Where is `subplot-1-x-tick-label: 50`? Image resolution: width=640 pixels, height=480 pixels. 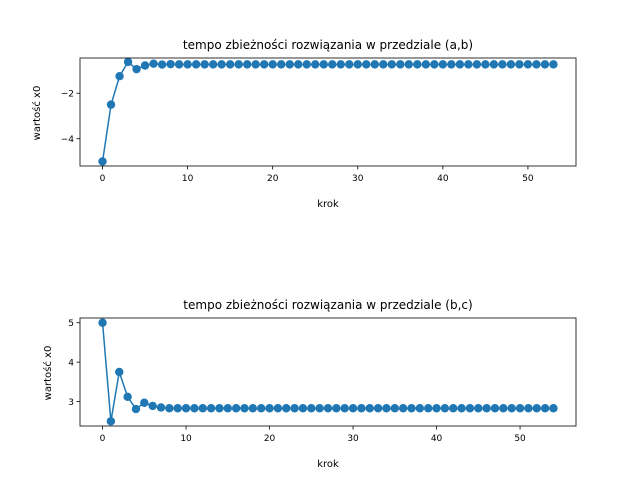 subplot-1-x-tick-label: 50 is located at coordinates (528, 179).